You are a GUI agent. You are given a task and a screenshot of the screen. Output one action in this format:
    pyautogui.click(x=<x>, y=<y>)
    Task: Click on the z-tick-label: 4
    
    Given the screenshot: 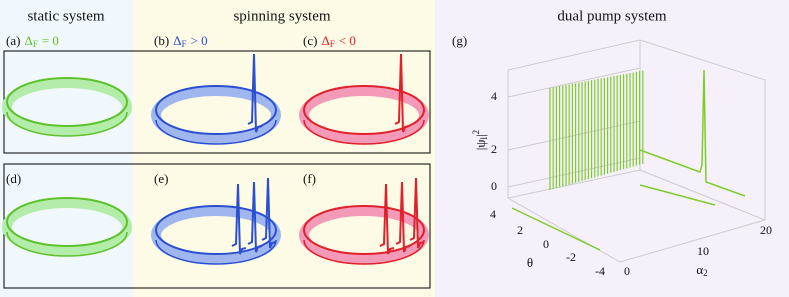 What is the action you would take?
    pyautogui.click(x=494, y=96)
    